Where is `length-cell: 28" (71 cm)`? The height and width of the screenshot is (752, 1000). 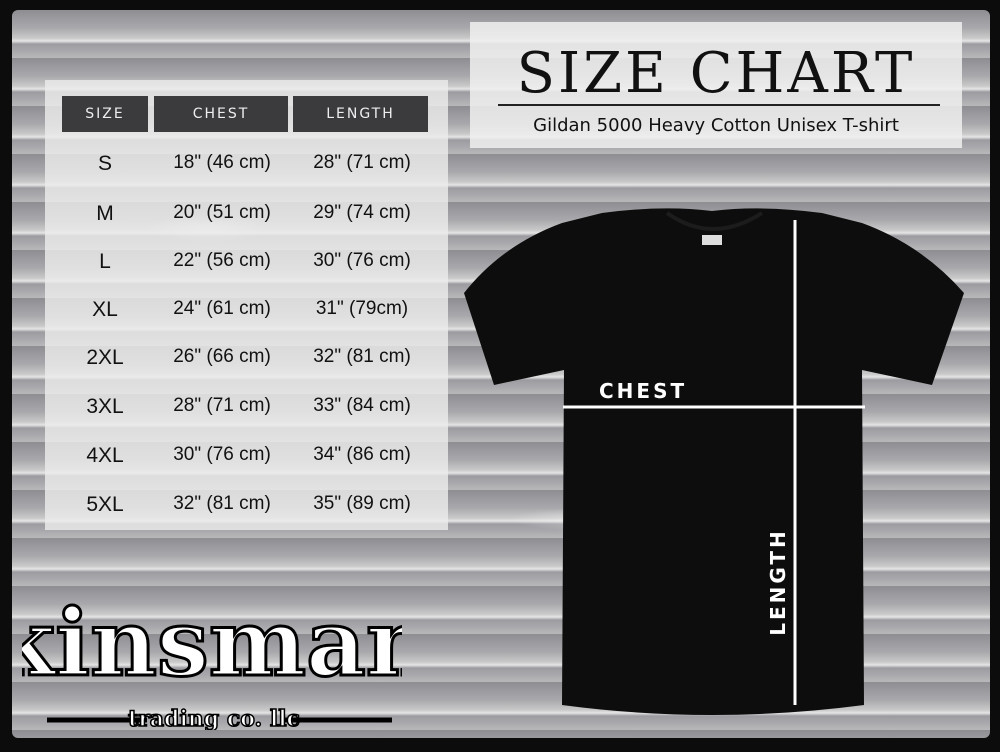 length-cell: 28" (71 cm) is located at coordinates (362, 162).